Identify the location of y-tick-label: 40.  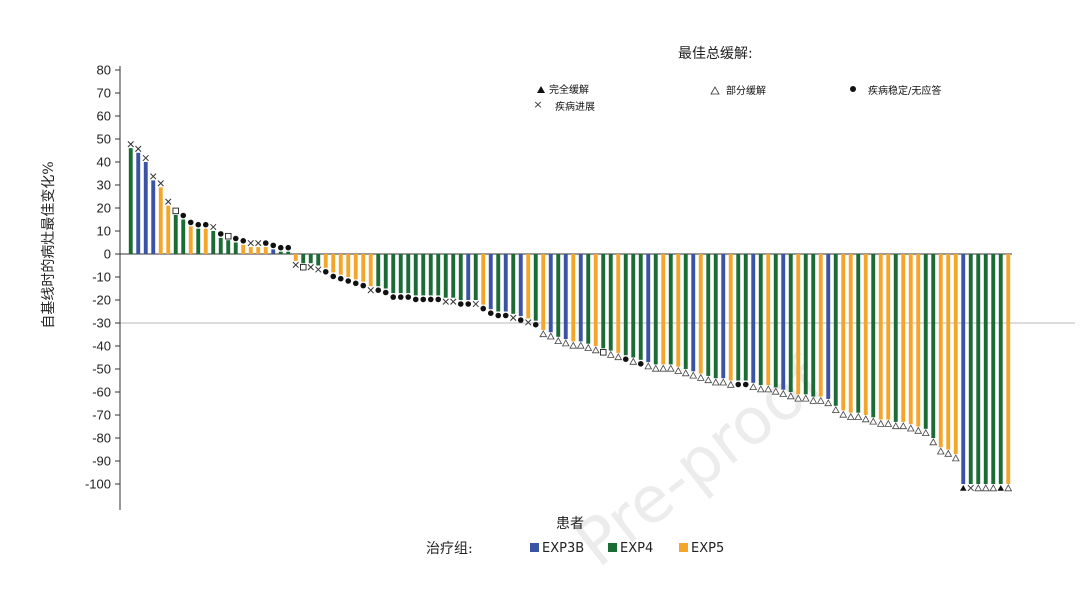
(104, 162).